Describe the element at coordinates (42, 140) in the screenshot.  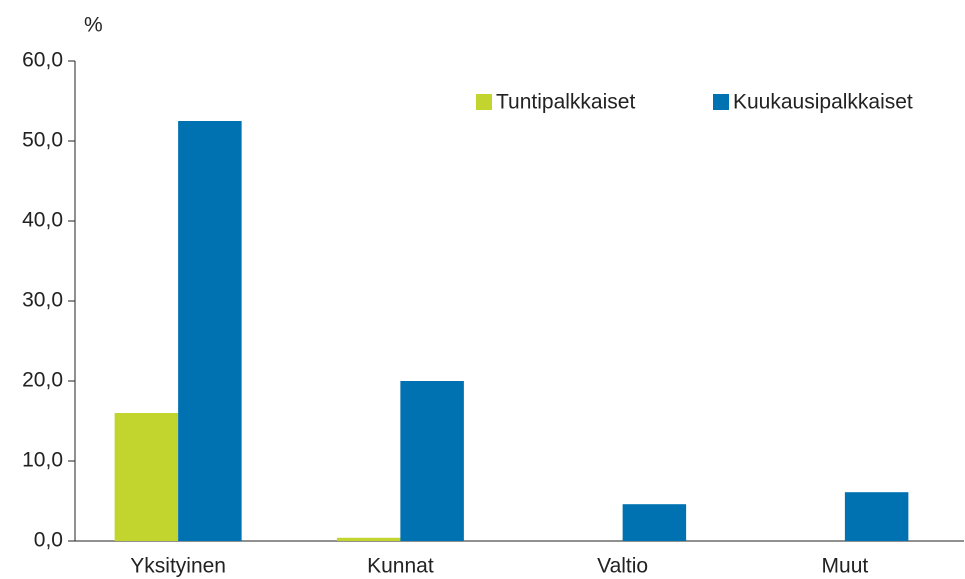
I see `y-tick-label: 50,0` at that location.